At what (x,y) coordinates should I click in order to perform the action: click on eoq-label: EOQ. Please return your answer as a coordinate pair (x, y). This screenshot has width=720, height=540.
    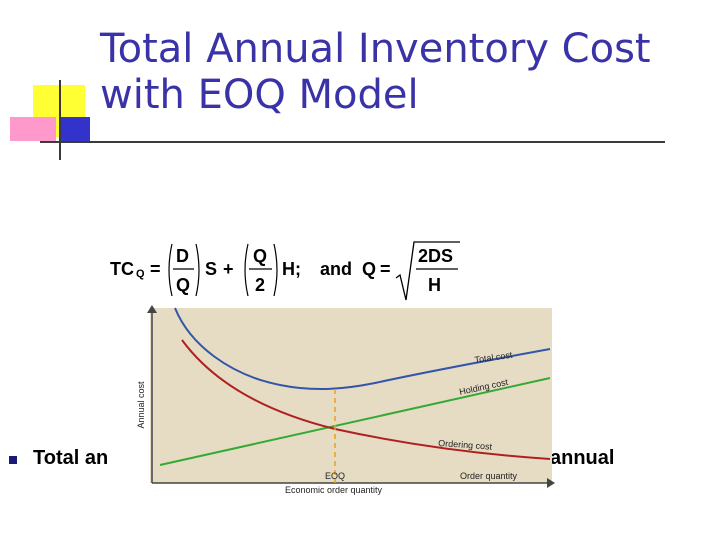
    Looking at the image, I should click on (335, 476).